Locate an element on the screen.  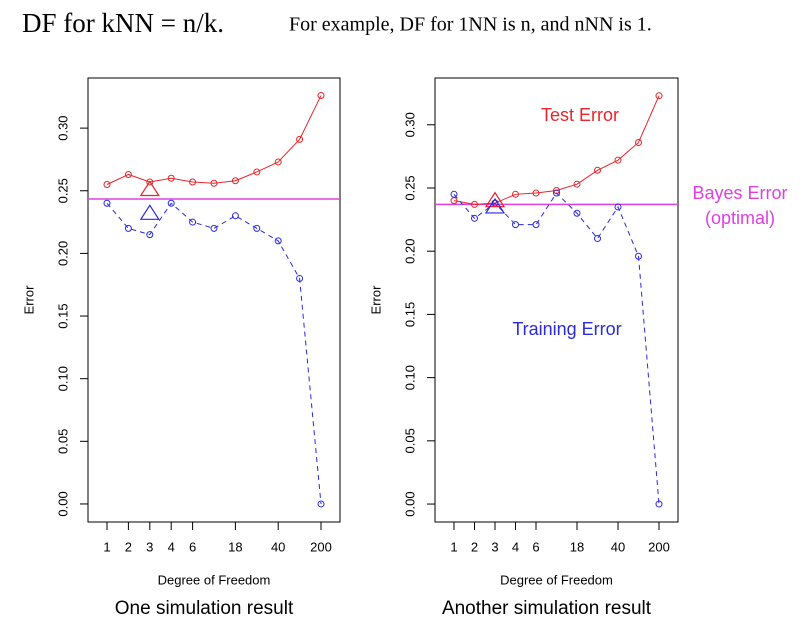
slide-title: DF for kNN = n/k. is located at coordinates (123, 23).